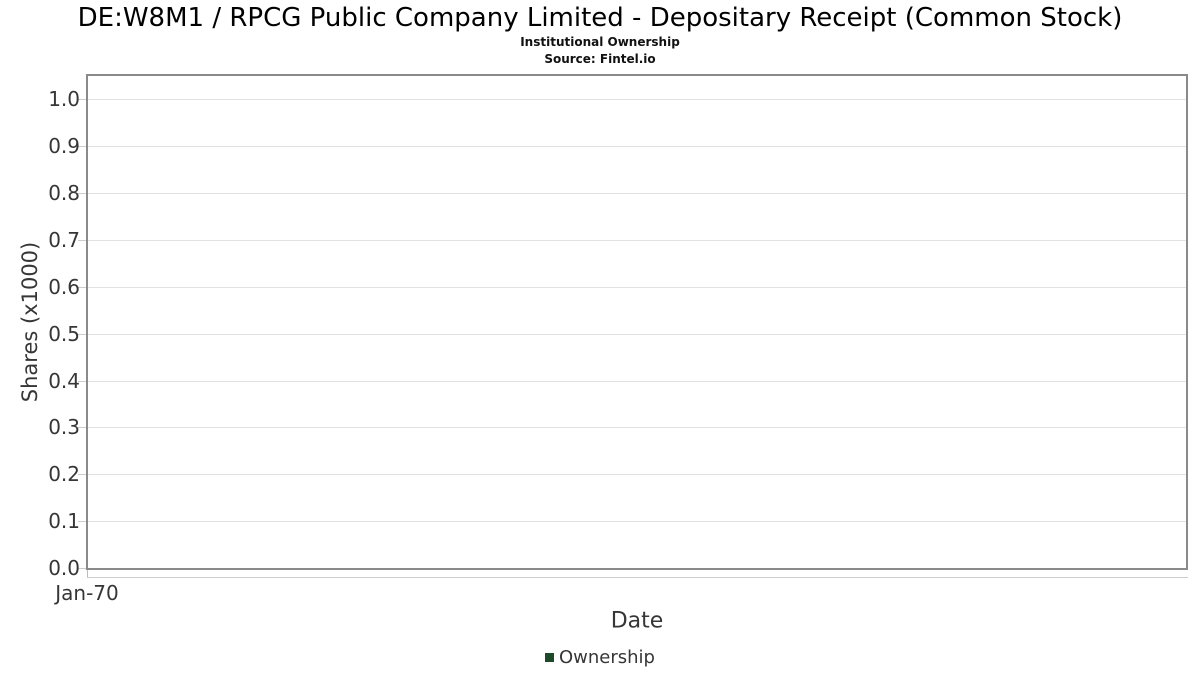 The image size is (1200, 675). Describe the element at coordinates (30, 322) in the screenshot. I see `y-axis-title: Shares (x1000)` at that location.